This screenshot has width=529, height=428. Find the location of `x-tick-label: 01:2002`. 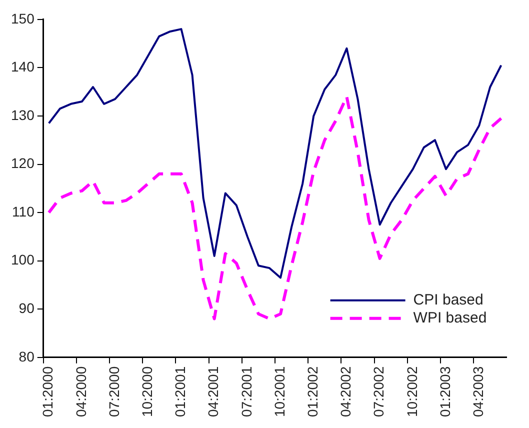

x-tick-label: 01:2002 is located at coordinates (312, 392).